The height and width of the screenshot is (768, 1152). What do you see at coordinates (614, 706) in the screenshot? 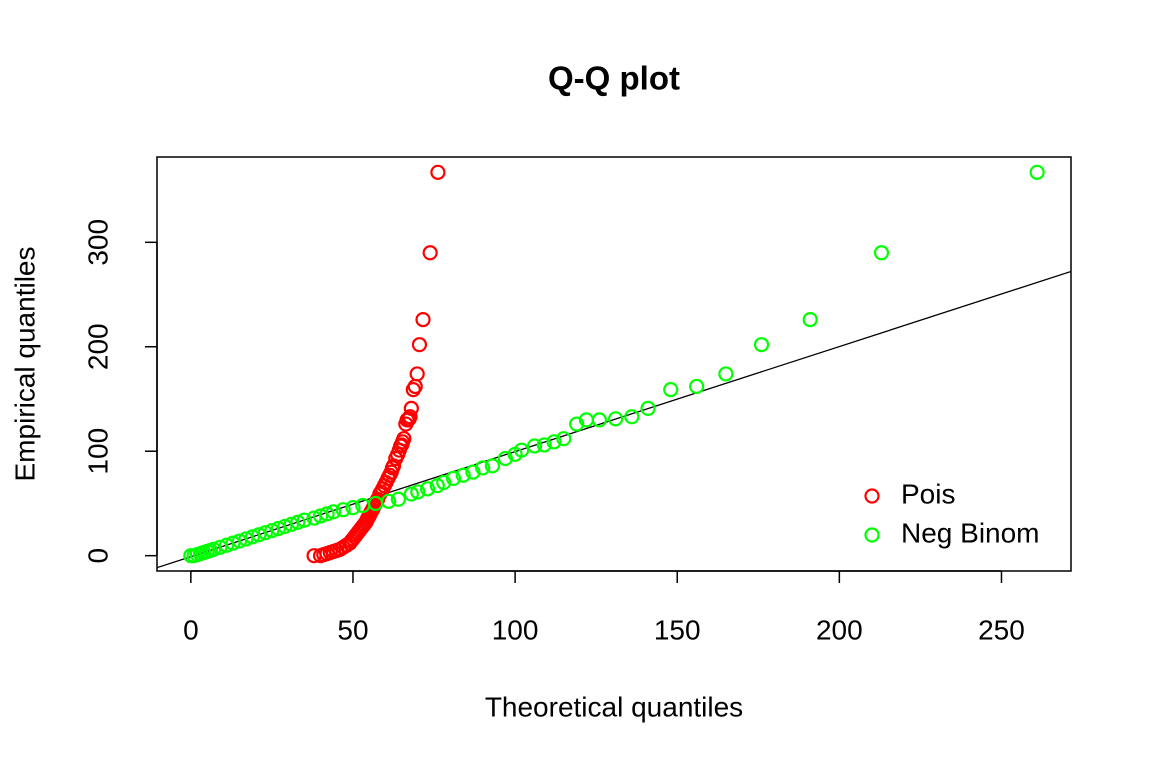
I see `x-axis-label: Theoretical quantiles` at bounding box center [614, 706].